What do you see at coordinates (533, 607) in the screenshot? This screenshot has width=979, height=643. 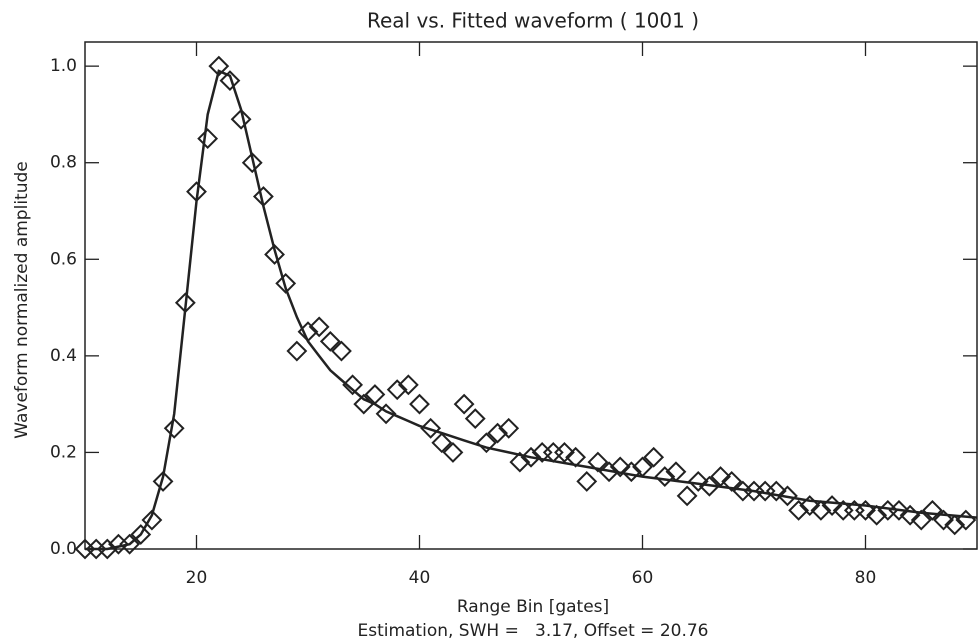 I see `x-axis-label: Range Bin [gates]` at bounding box center [533, 607].